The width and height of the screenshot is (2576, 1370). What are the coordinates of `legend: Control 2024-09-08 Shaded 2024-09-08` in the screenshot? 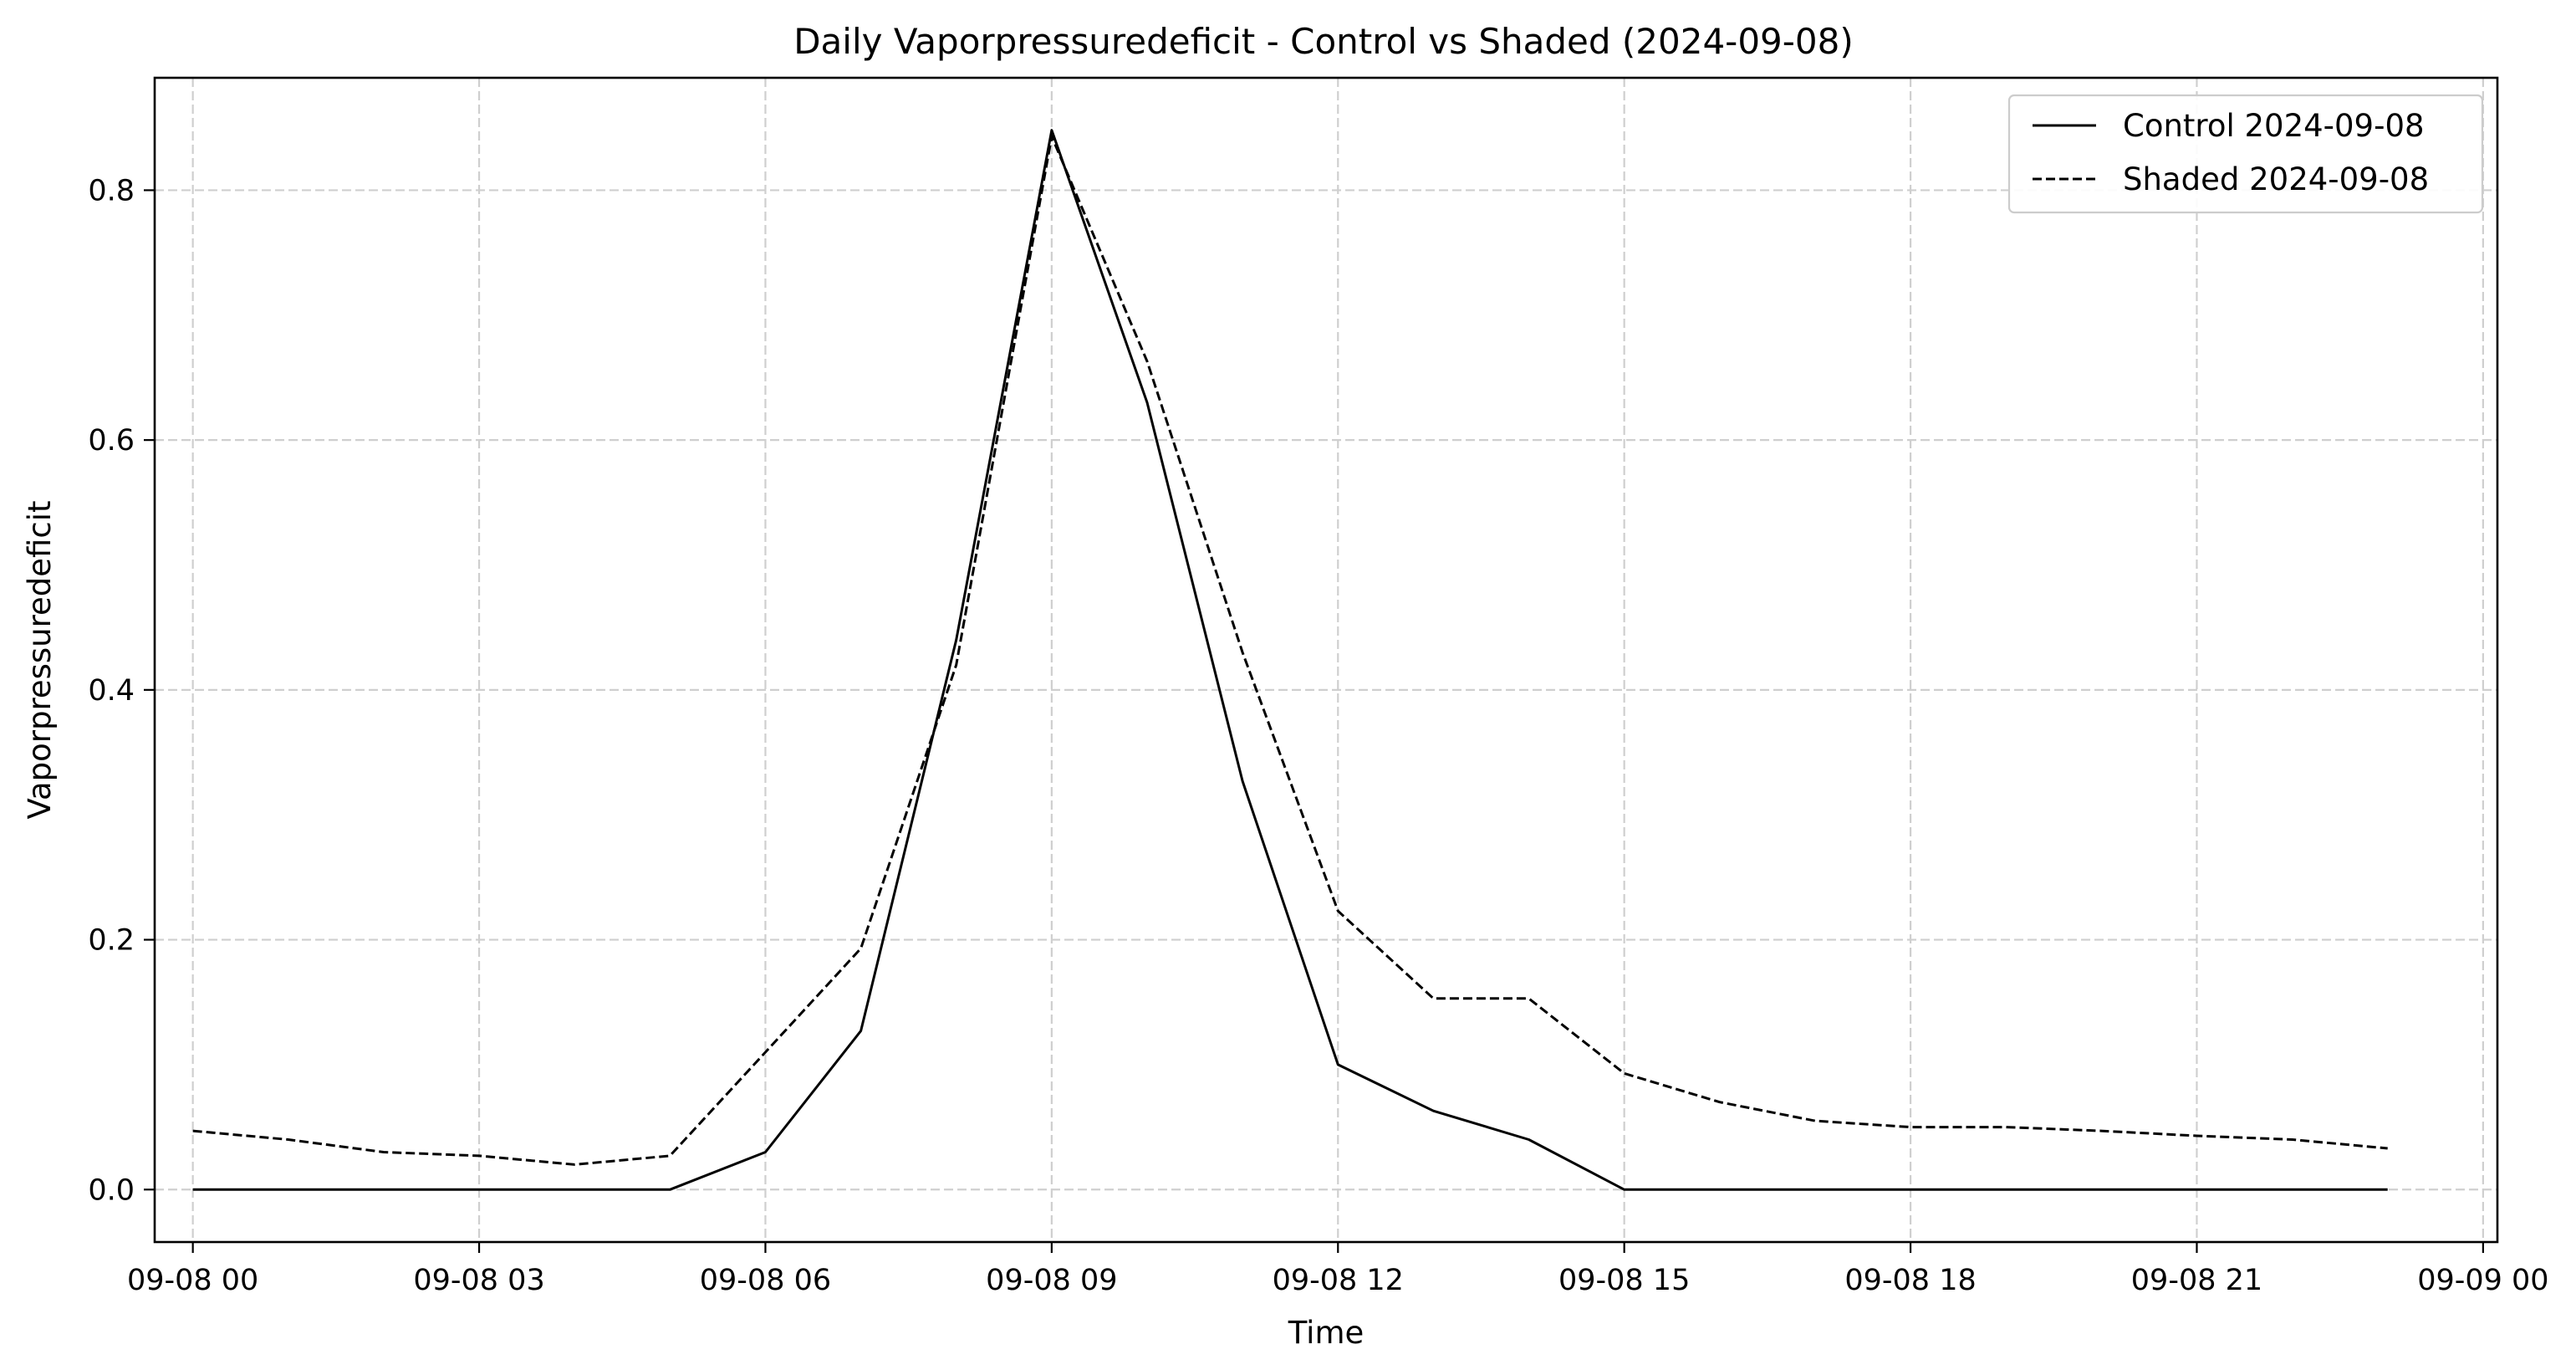 It's located at (2246, 154).